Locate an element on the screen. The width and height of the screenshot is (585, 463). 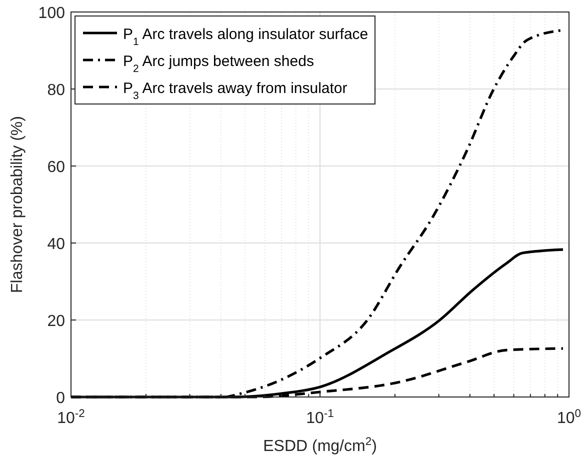
x-axis-title: ESDD (mg/cm$^{2}$) is located at coordinates (320, 445).